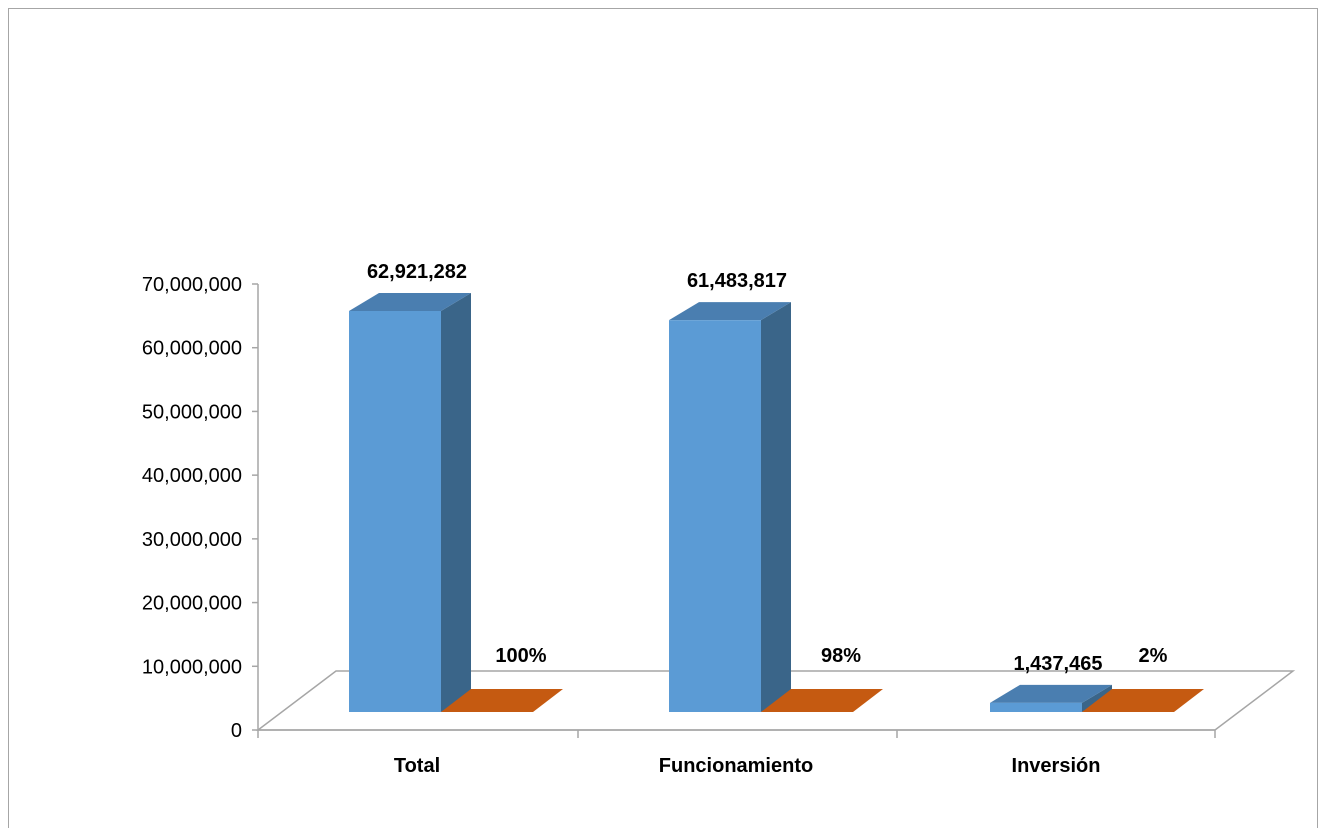 The width and height of the screenshot is (1324, 828). I want to click on y-tick-label: 40,000,000, so click(192, 476).